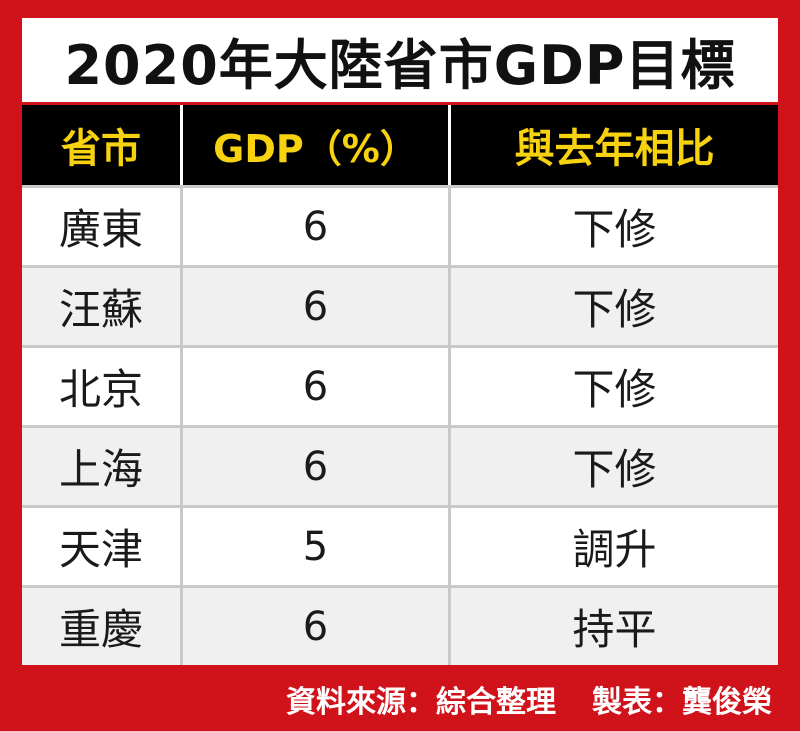  What do you see at coordinates (400, 65) in the screenshot?
I see `page-title: 2020年大陸省市GDP目標` at bounding box center [400, 65].